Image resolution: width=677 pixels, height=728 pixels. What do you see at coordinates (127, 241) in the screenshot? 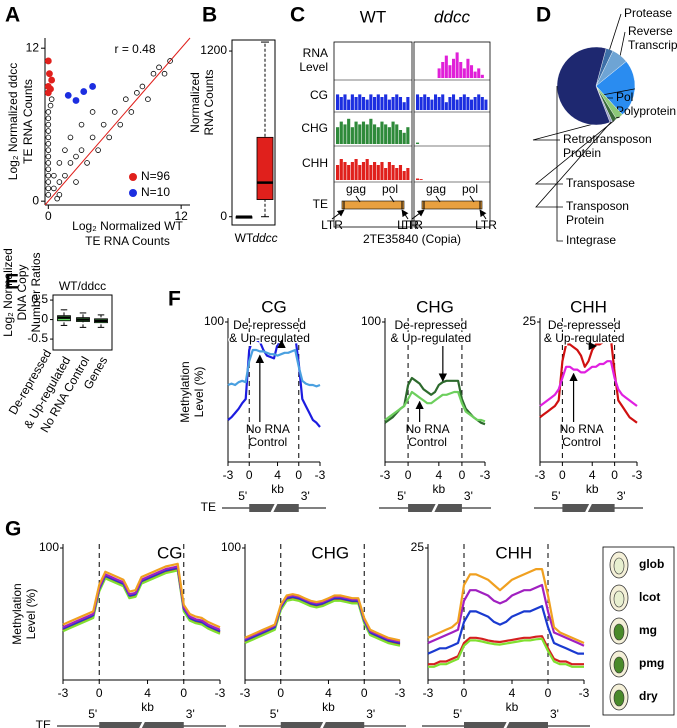
I see `x-axis-label: TE RNA Counts` at bounding box center [127, 241].